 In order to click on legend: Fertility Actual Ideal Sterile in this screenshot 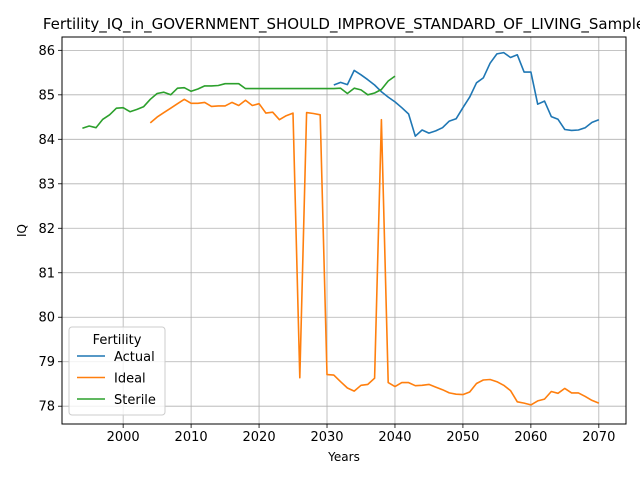, I will do `click(117, 371)`.